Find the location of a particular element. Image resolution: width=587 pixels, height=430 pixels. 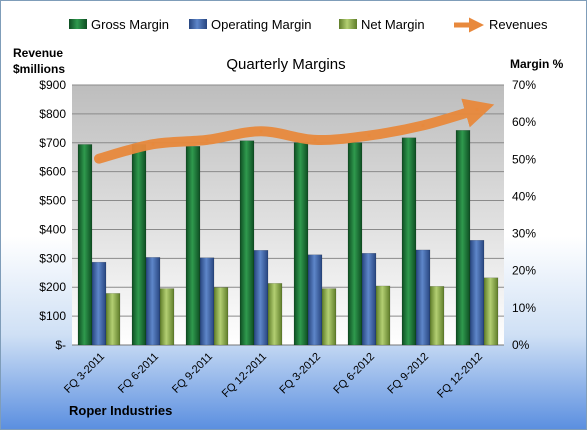

left-tick-label: $700 is located at coordinates (52, 143).